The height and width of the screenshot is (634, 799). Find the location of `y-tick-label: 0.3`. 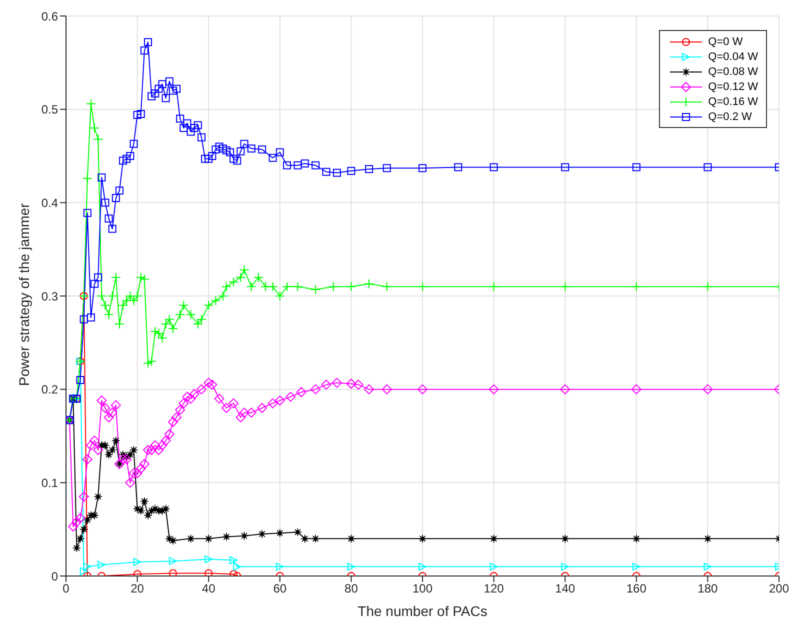

y-tick-label: 0.3 is located at coordinates (49, 296).